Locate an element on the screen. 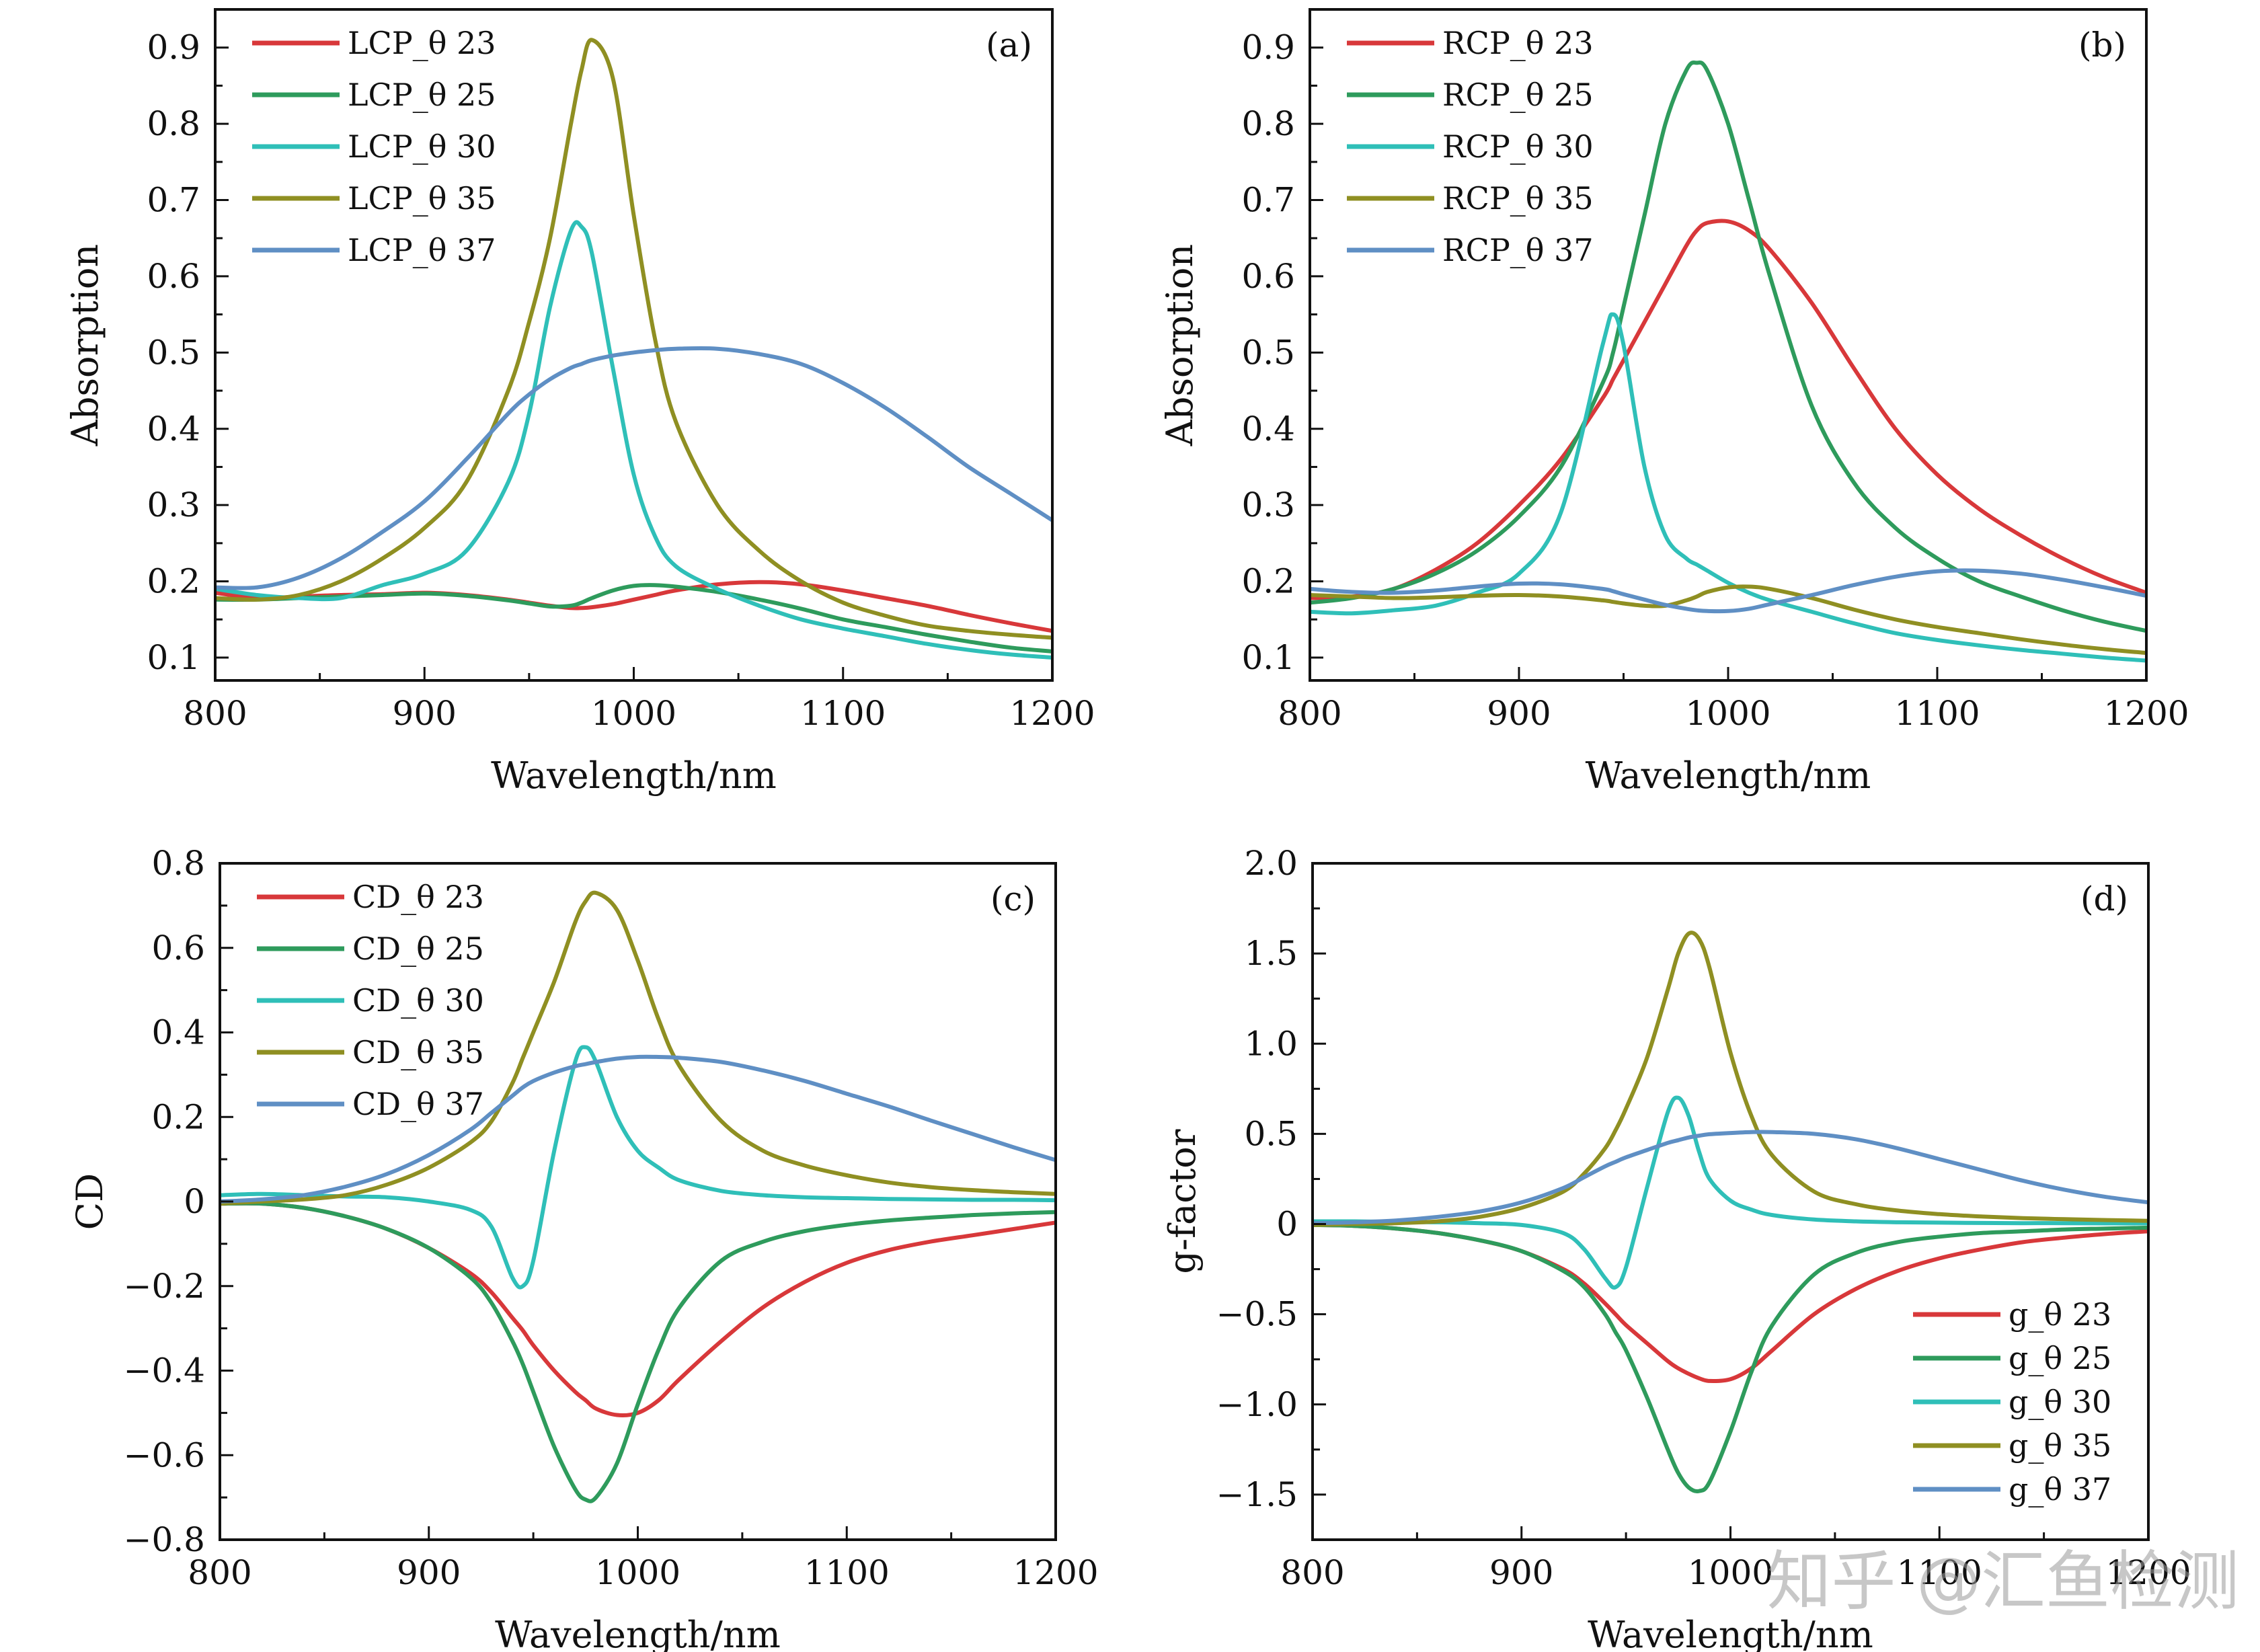 Image resolution: width=2260 pixels, height=1652 pixels. y-tick-label: 1.5 is located at coordinates (1271, 953).